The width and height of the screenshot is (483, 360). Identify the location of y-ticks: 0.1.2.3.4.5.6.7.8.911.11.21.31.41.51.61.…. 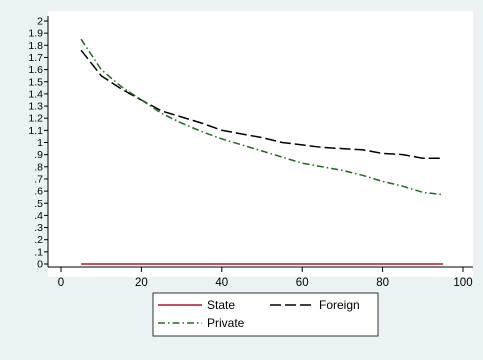
(38, 143).